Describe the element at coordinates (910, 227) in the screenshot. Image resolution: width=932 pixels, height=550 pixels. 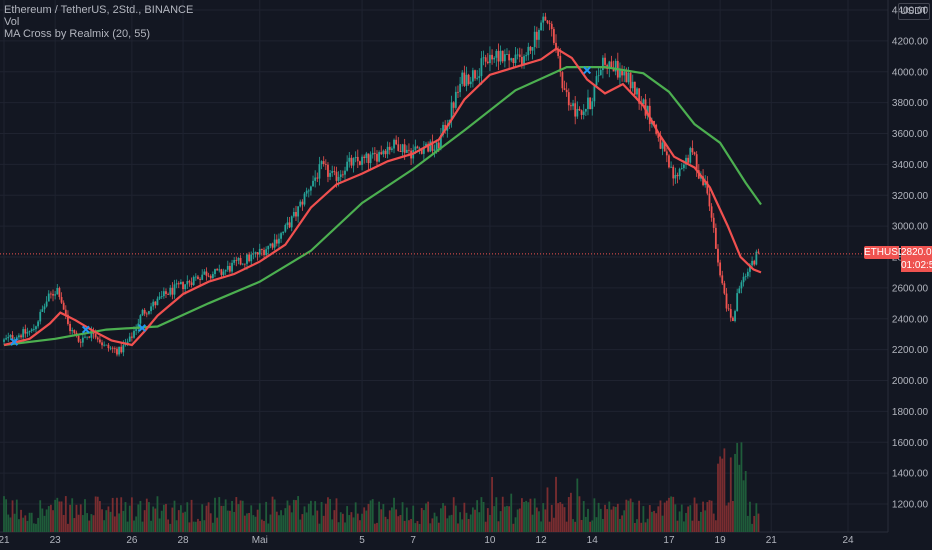
I see `y-tick-label: 3000.00` at that location.